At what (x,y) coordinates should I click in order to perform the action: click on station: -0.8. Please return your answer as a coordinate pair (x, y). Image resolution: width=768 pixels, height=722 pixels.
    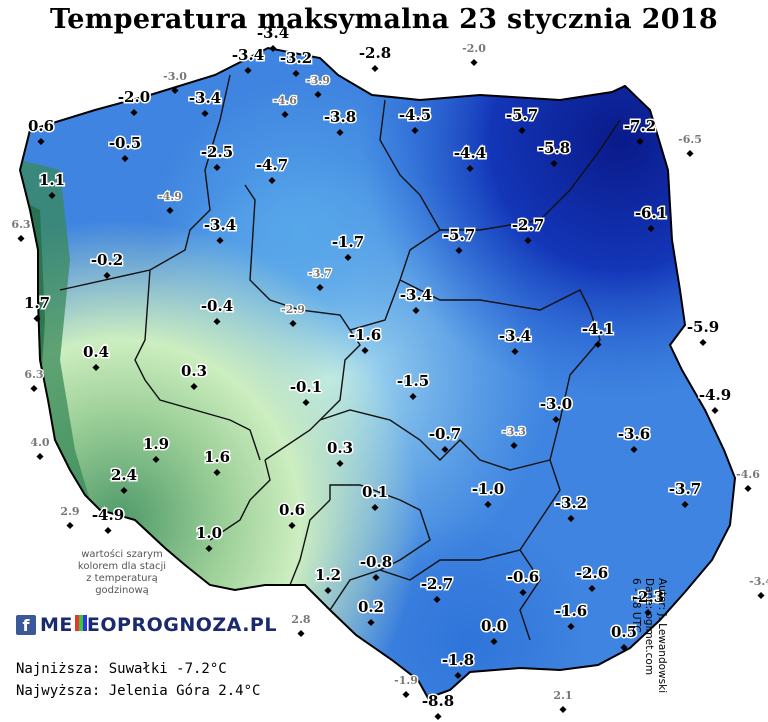
    Looking at the image, I should click on (376, 567).